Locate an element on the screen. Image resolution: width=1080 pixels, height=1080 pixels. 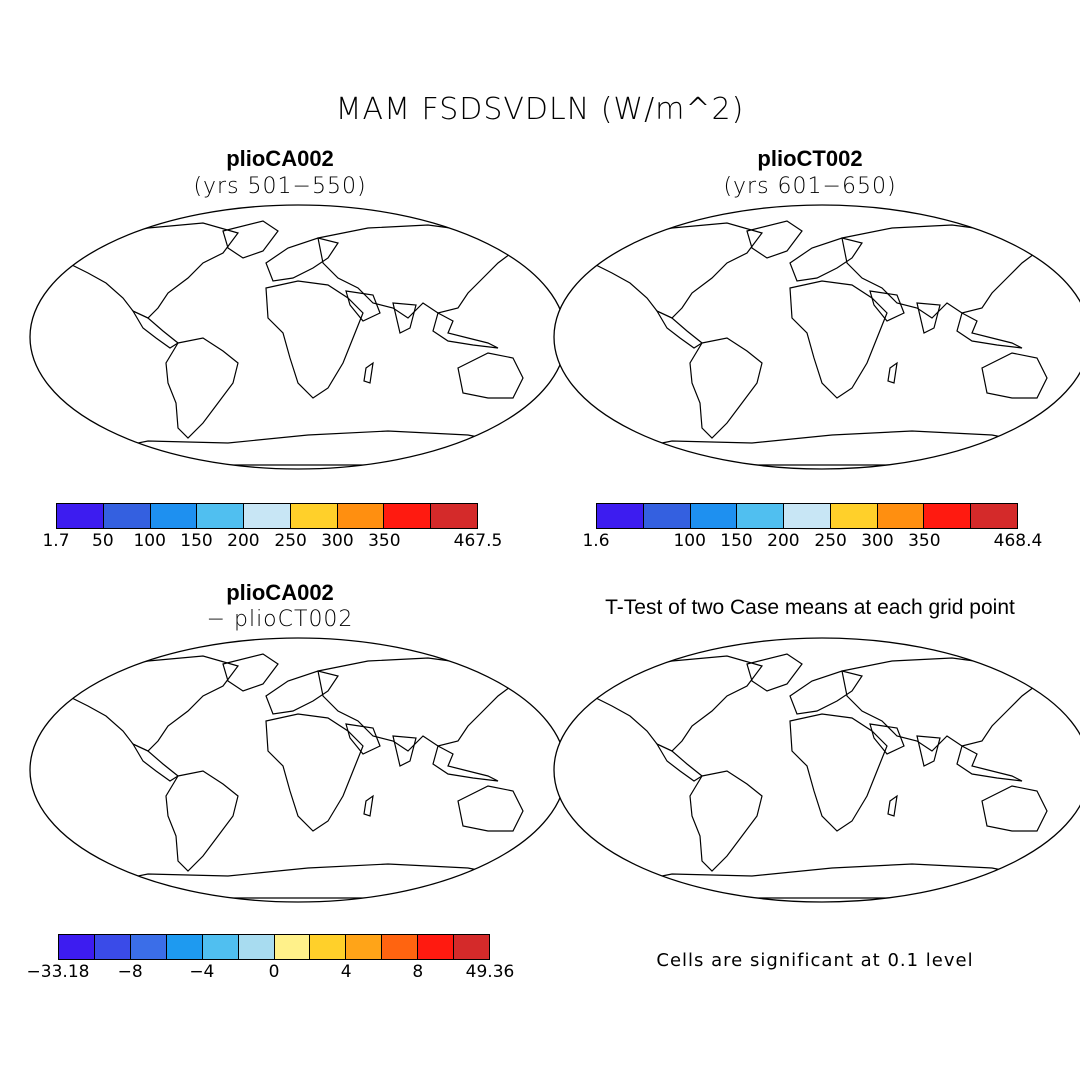
map-top-left is located at coordinates (298, 337).